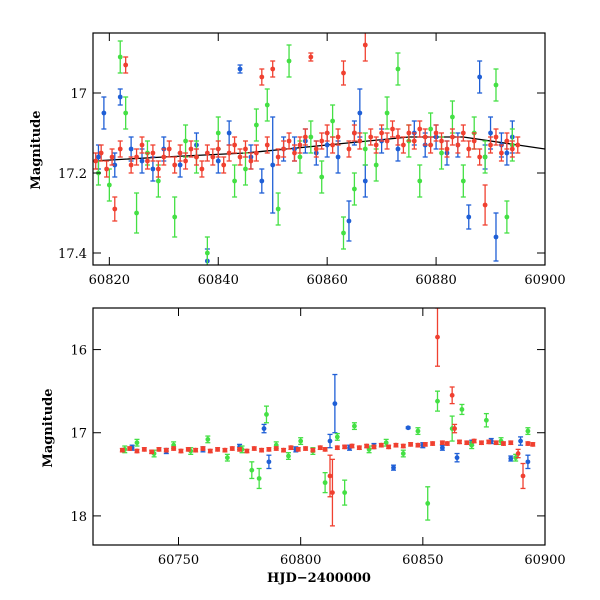  Describe the element at coordinates (48, 427) in the screenshot. I see `bottom-y-axis-label: Magnitude` at that location.